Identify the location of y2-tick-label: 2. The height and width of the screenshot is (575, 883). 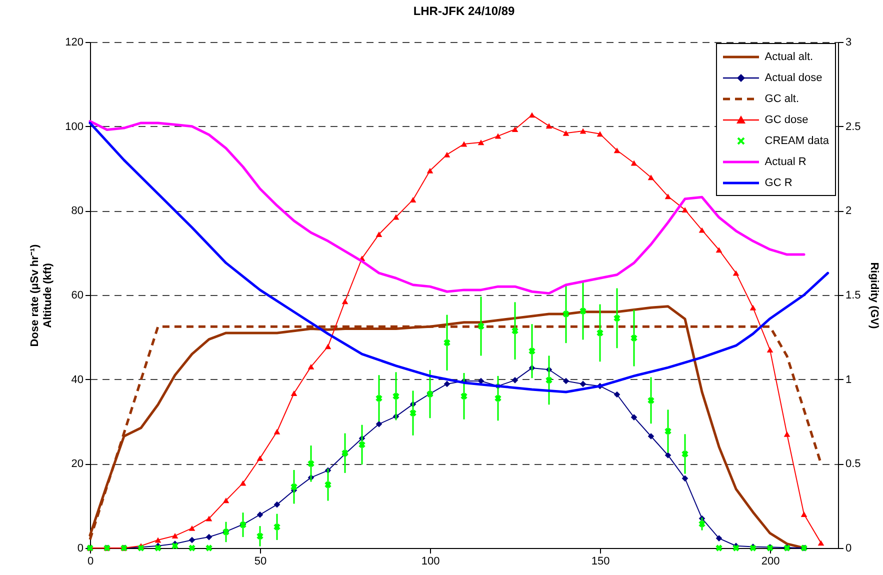
(849, 211).